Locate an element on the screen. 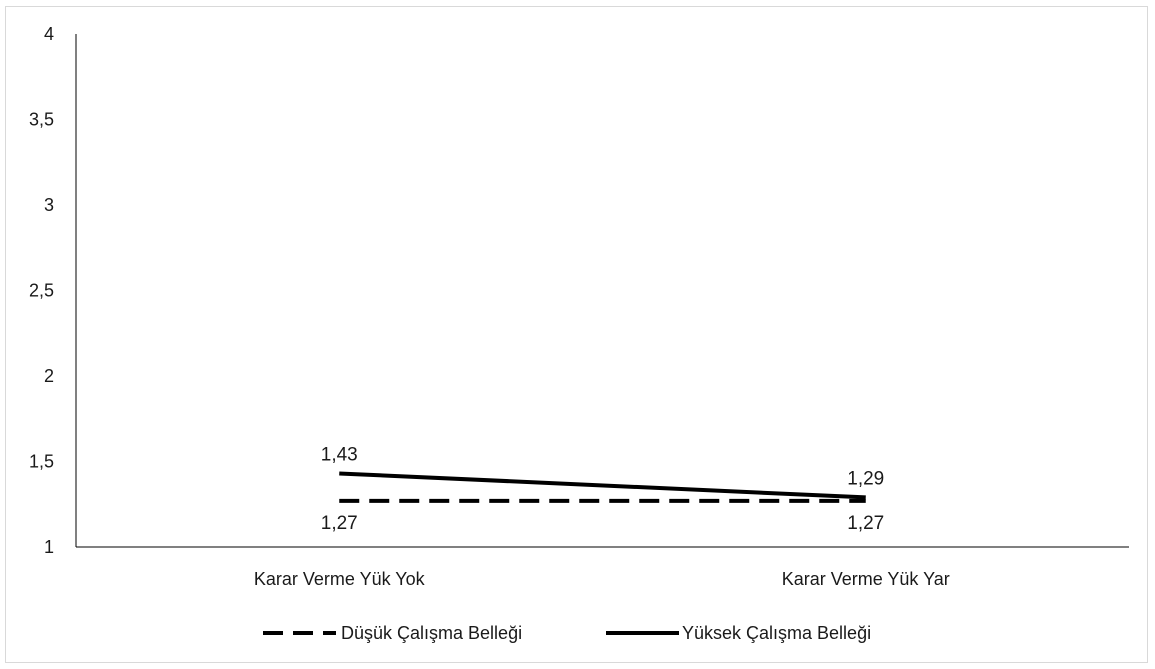 This screenshot has width=1155, height=669. x-tick-label: Karar Verme Yük Yar is located at coordinates (866, 579).